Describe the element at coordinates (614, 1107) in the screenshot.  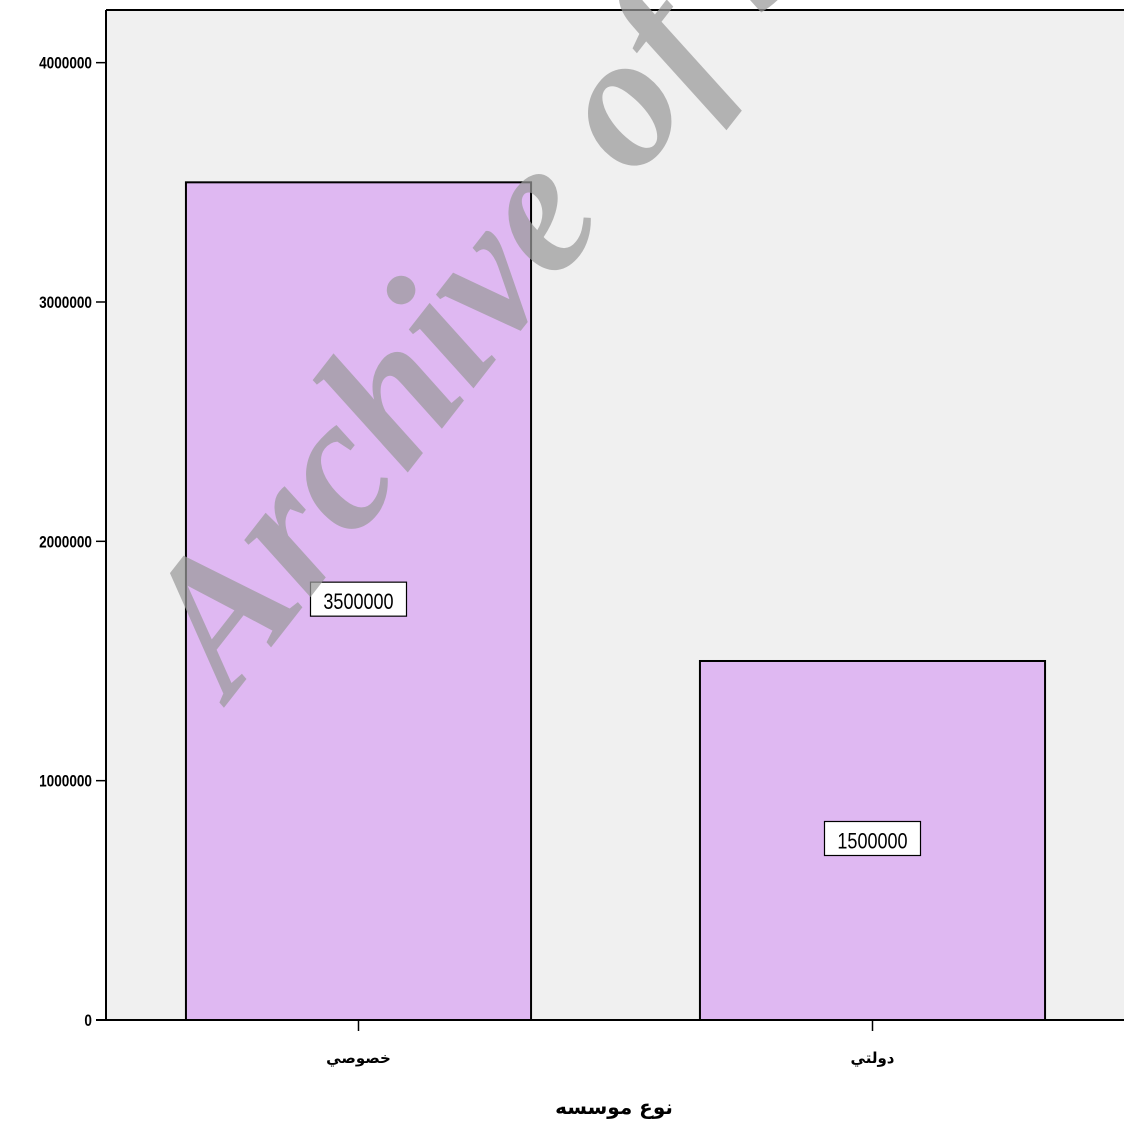
I see `x-axis-title: نوع موسسه` at that location.